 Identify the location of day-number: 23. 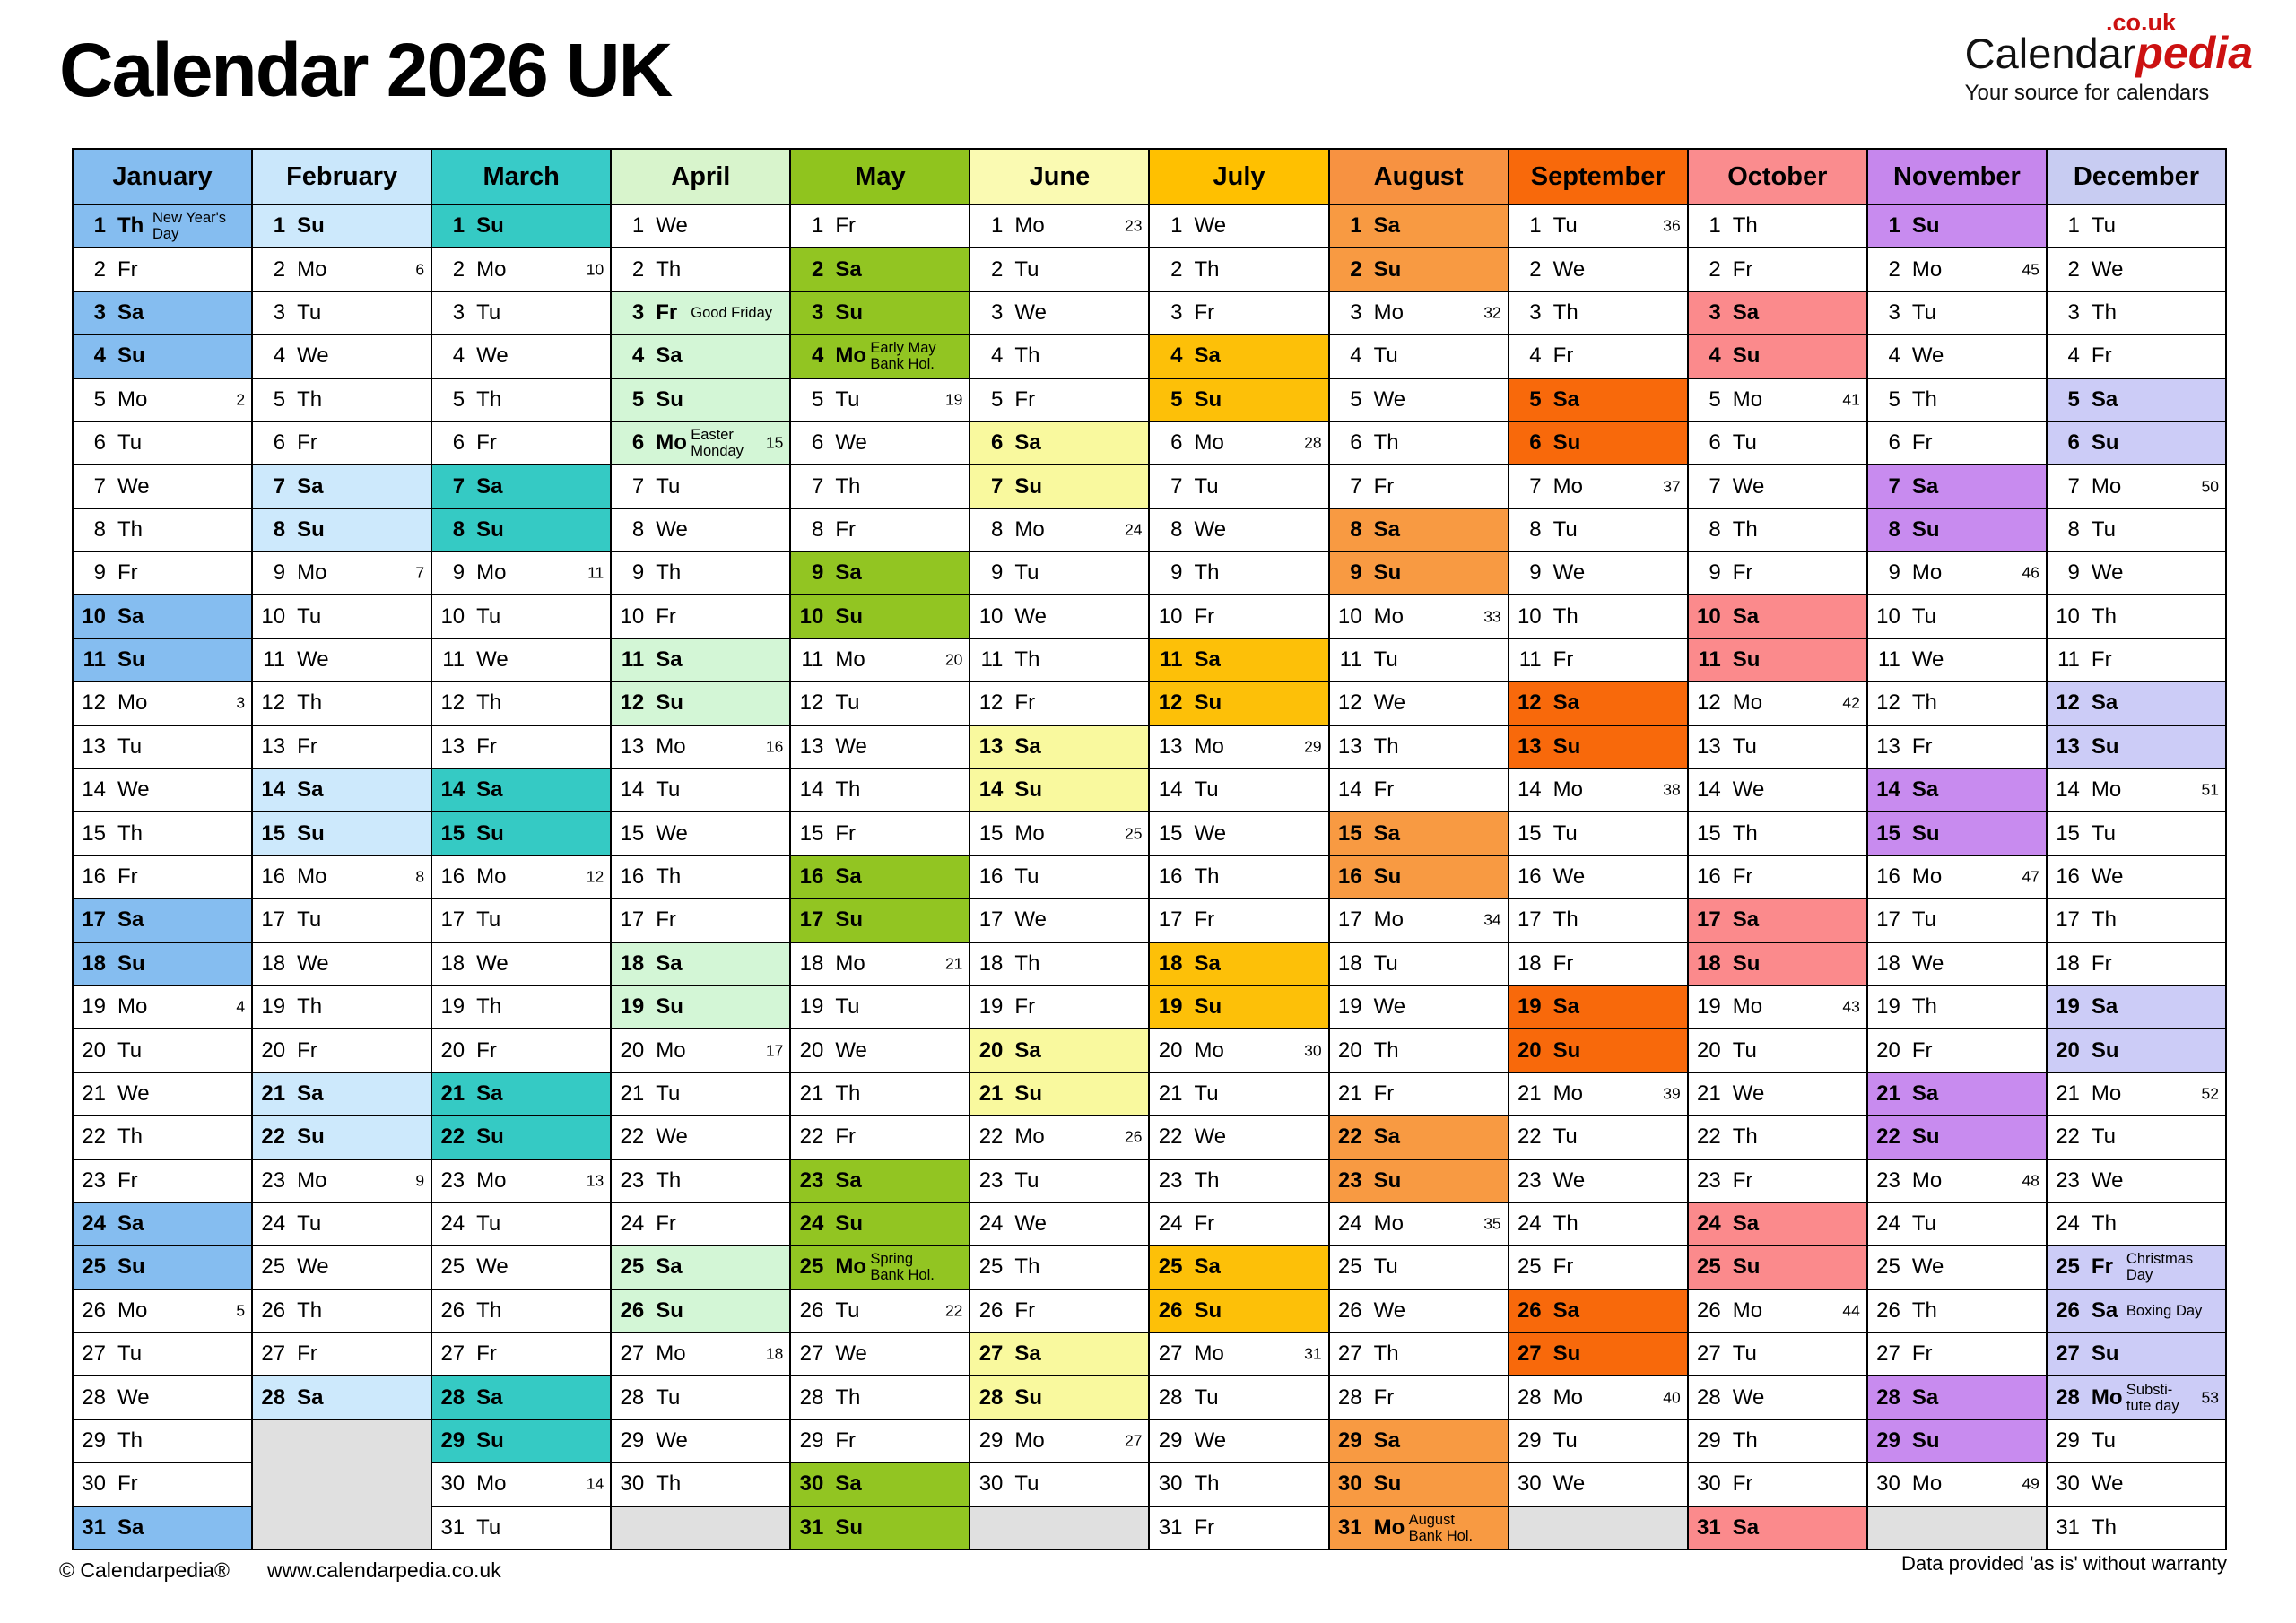
(632, 1180).